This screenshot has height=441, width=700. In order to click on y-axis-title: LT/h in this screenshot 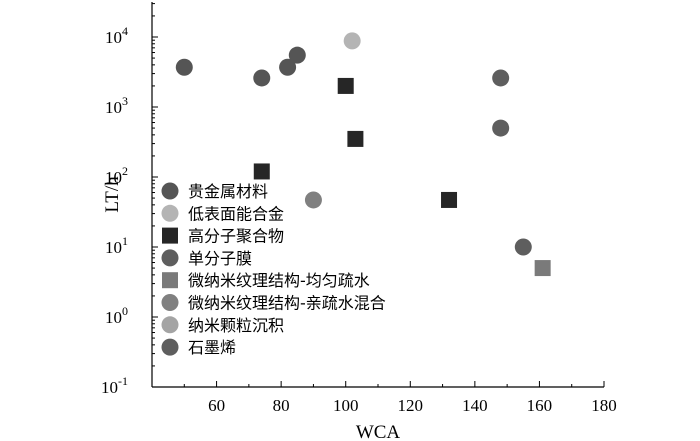, I will do `click(112, 194)`.